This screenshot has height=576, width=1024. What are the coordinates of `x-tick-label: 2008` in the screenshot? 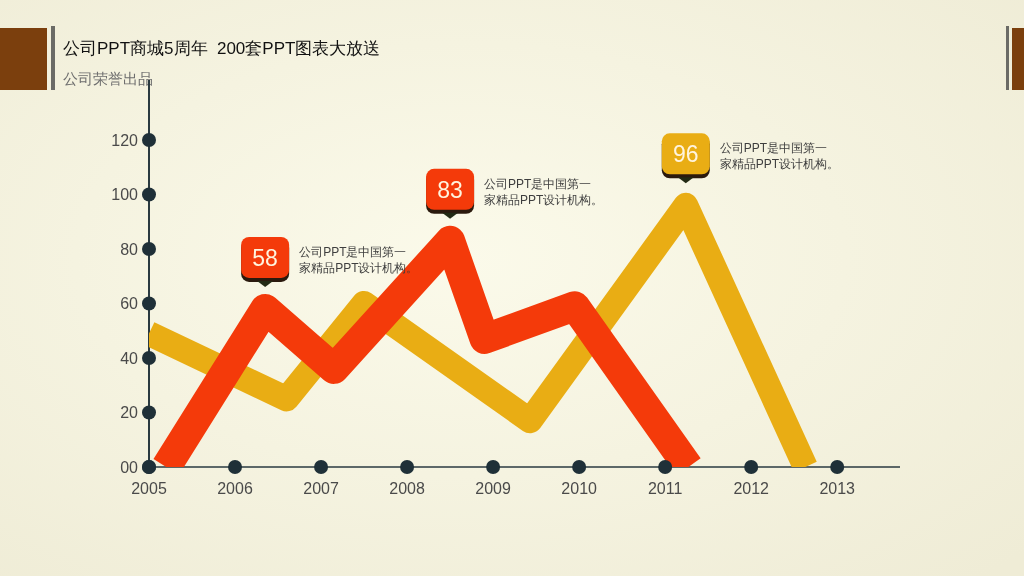 It's located at (407, 488).